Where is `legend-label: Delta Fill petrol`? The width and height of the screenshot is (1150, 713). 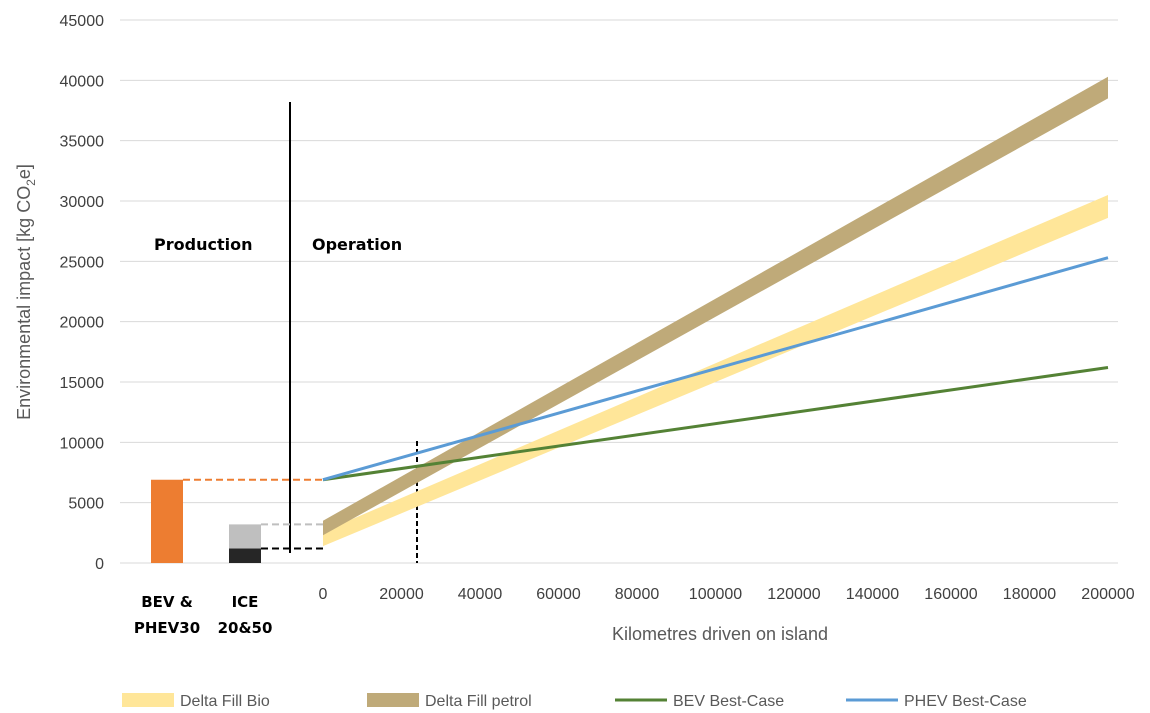 legend-label: Delta Fill petrol is located at coordinates (478, 701).